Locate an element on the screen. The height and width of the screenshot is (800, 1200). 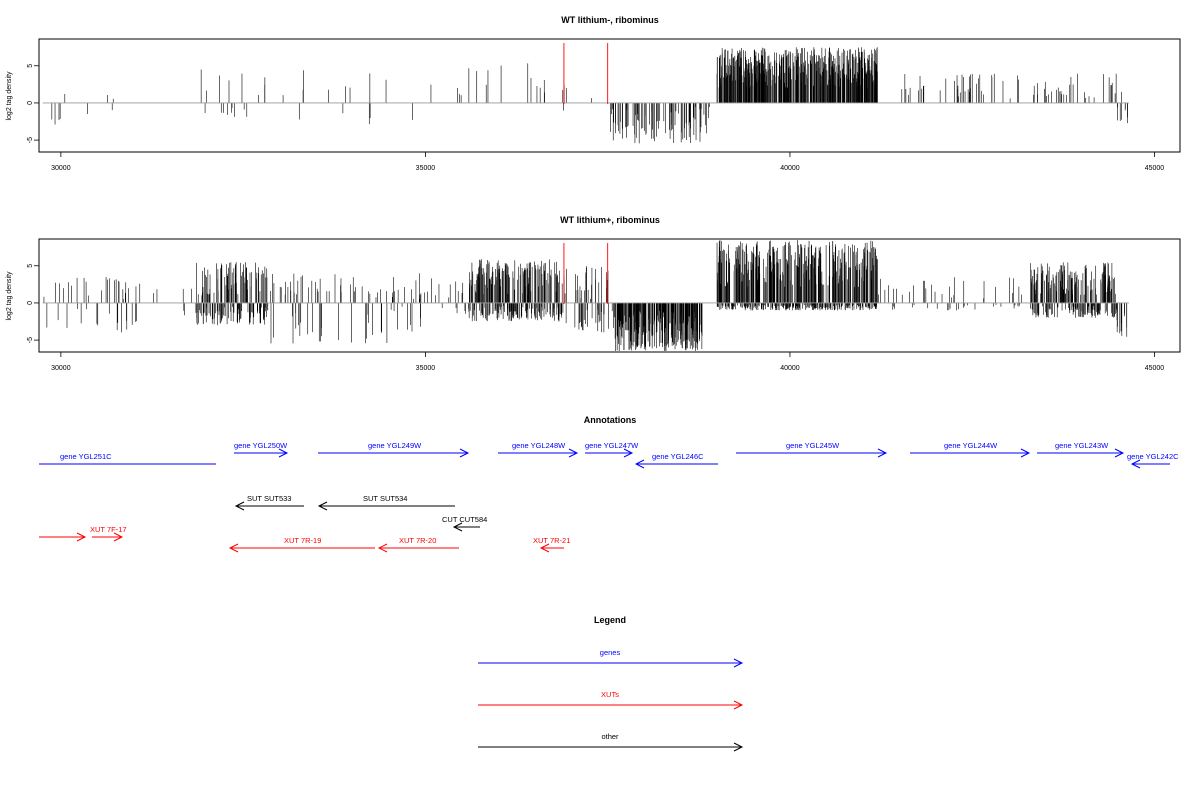
annotation-feature: XUT 7R-20 is located at coordinates (418, 544).